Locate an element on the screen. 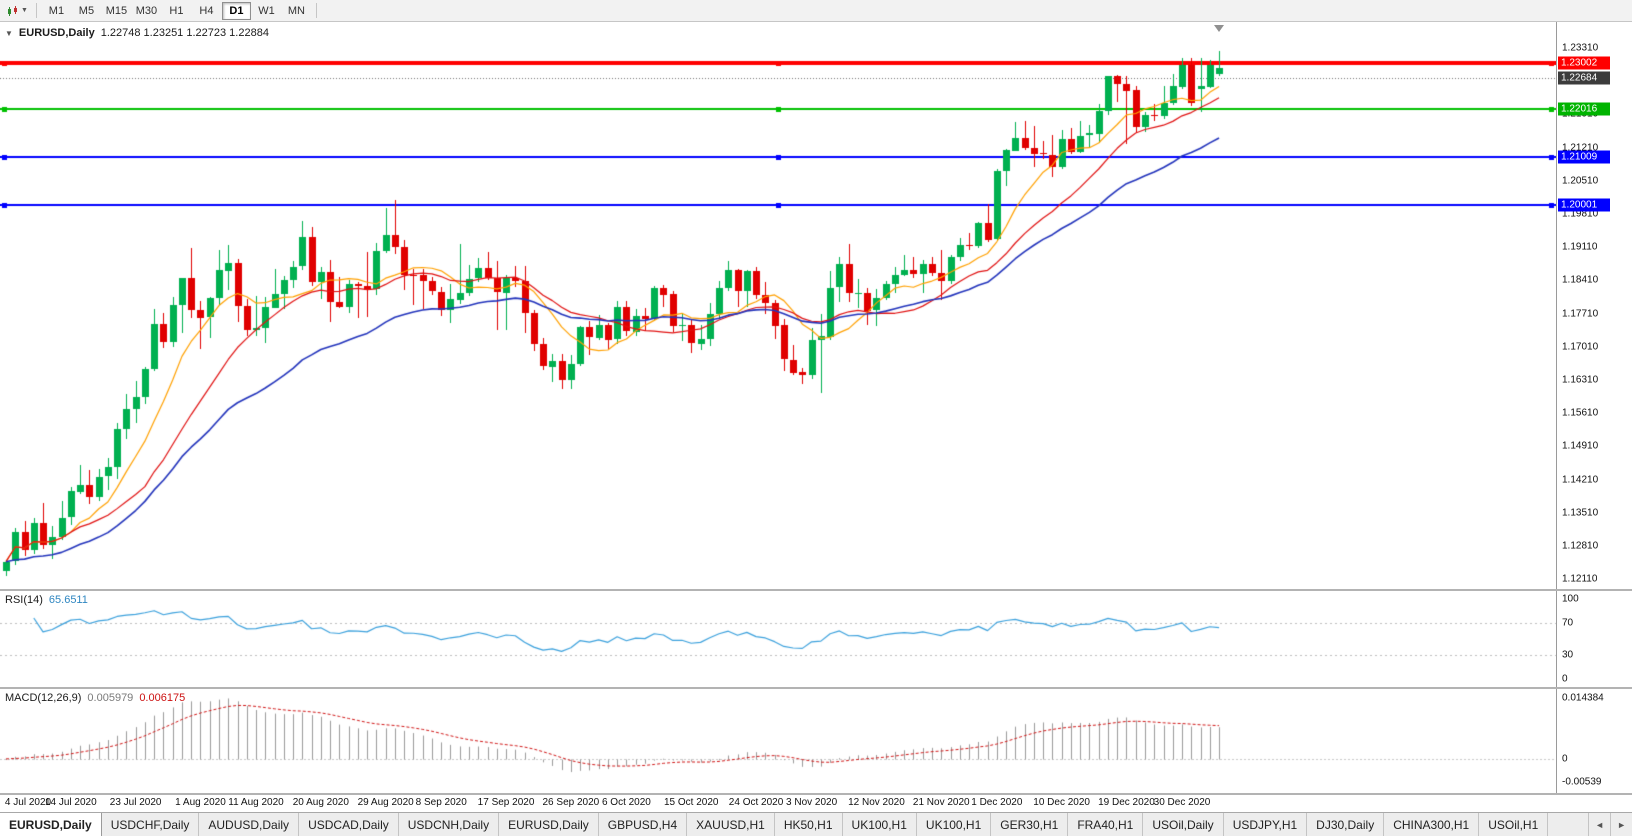  timeframe-buttons-group: M1 M5 M15 M30 H1 H4 D1 W1 MN is located at coordinates (176, 10).